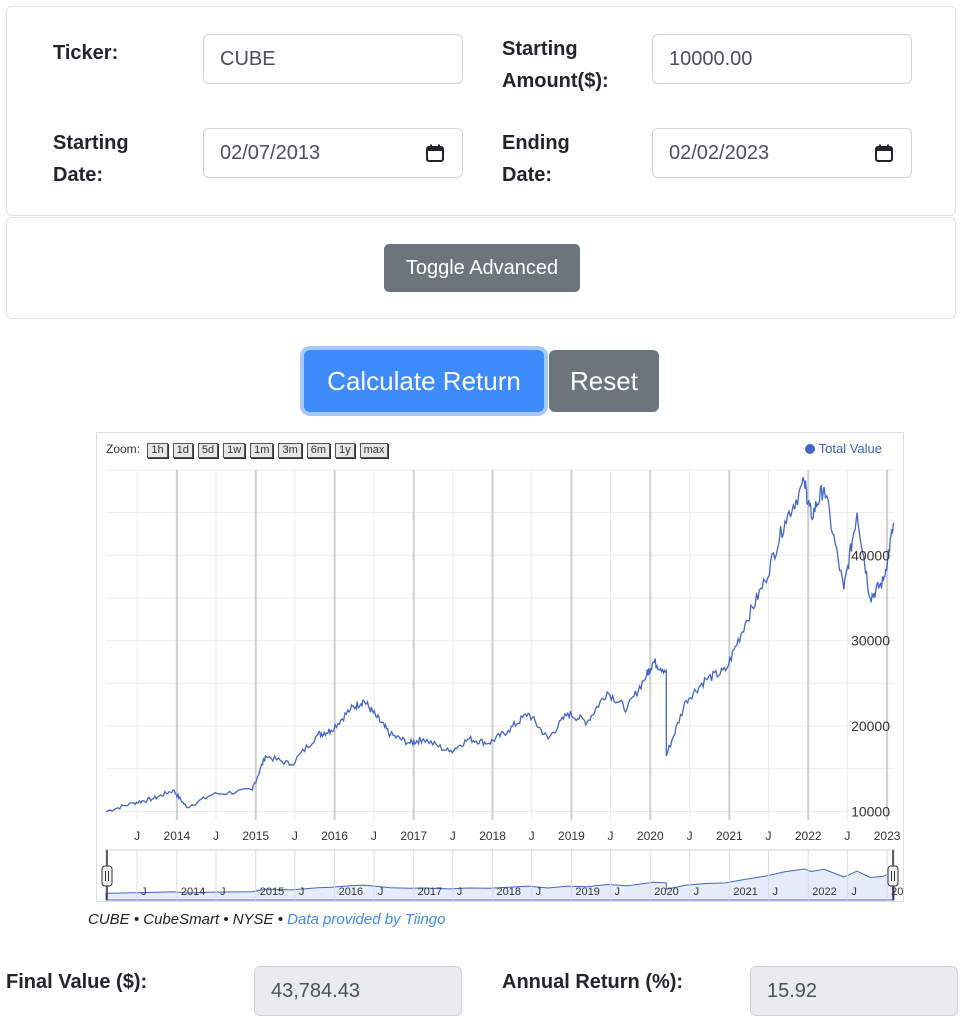 Image resolution: width=964 pixels, height=1024 pixels. I want to click on navigator-tick-label: 2015, so click(272, 892).